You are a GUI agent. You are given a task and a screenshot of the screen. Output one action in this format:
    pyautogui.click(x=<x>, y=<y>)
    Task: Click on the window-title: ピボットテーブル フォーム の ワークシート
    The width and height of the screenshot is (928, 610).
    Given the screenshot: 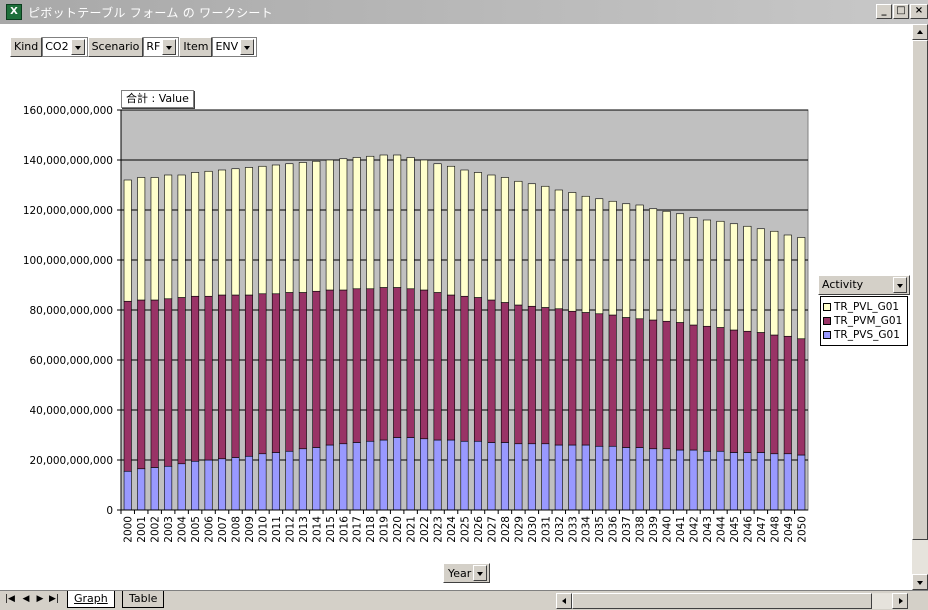 What is the action you would take?
    pyautogui.click(x=150, y=13)
    